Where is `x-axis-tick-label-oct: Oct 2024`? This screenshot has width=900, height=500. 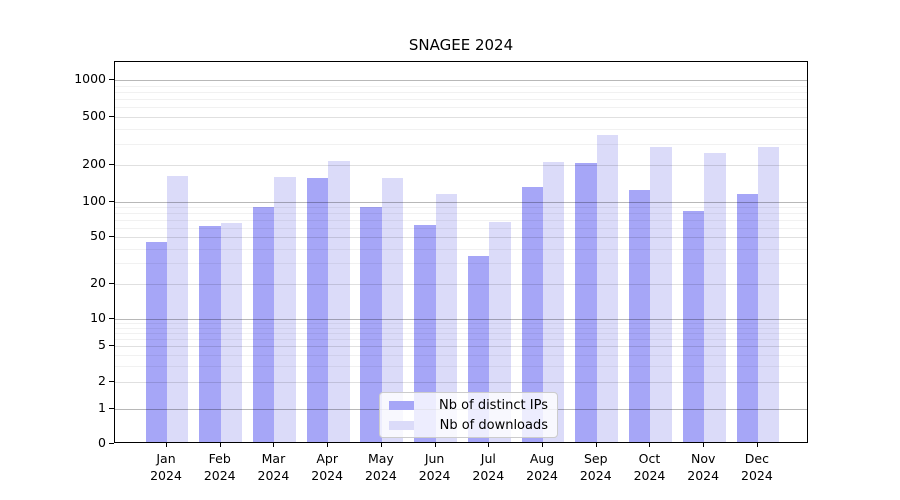 x-axis-tick-label-oct: Oct 2024 is located at coordinates (649, 467).